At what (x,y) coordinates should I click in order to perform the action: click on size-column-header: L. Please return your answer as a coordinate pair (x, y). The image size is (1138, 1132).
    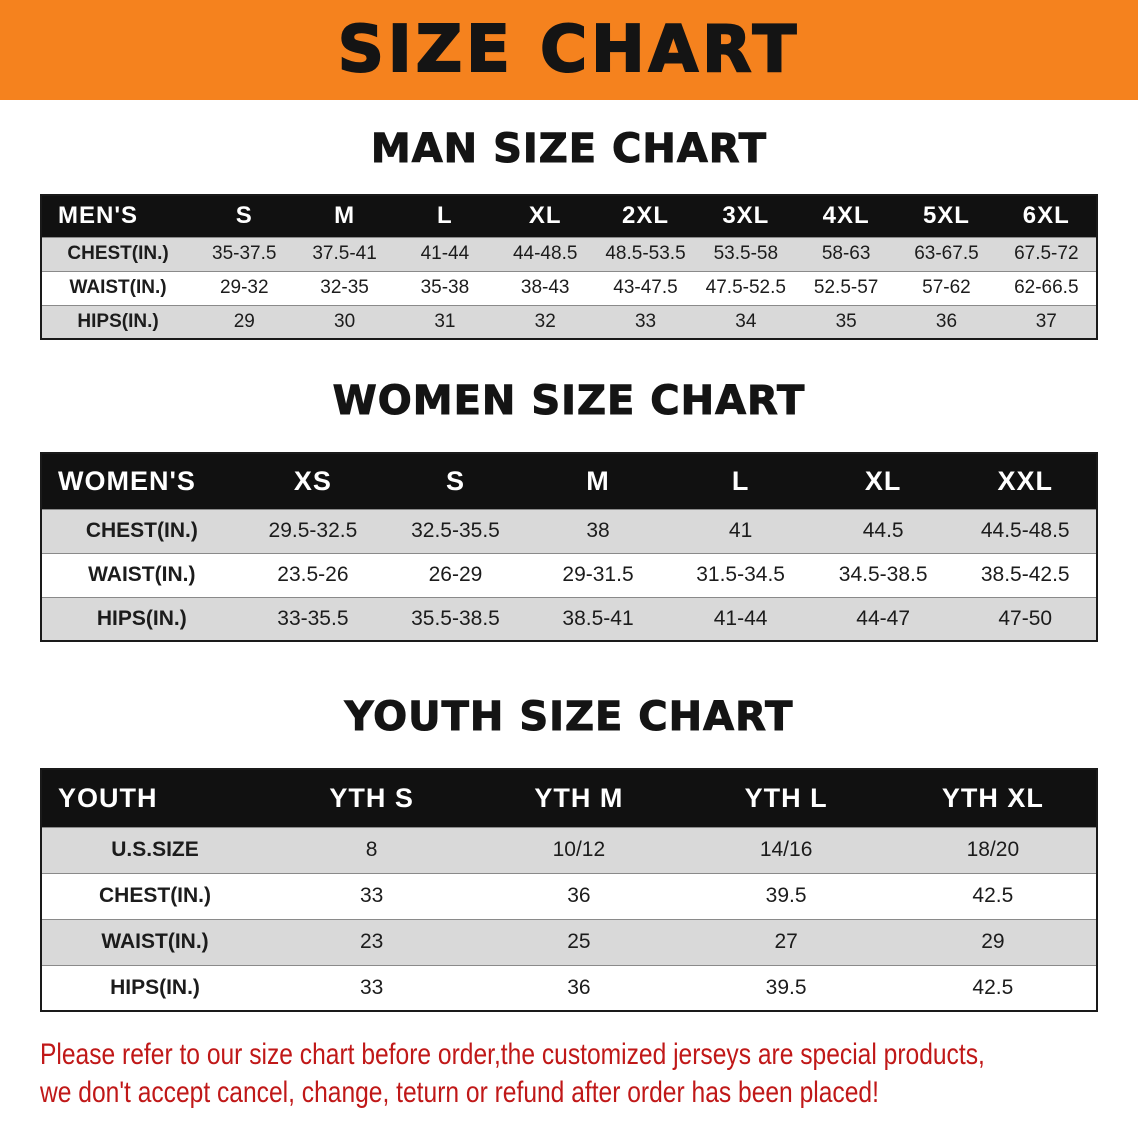
    Looking at the image, I should click on (740, 481).